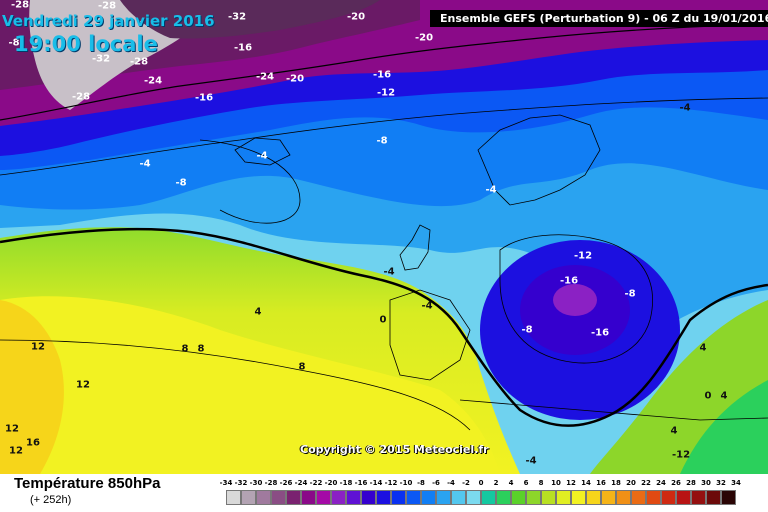 This screenshot has width=768, height=512. What do you see at coordinates (601, 483) in the screenshot?
I see `legend-tick: 16` at bounding box center [601, 483].